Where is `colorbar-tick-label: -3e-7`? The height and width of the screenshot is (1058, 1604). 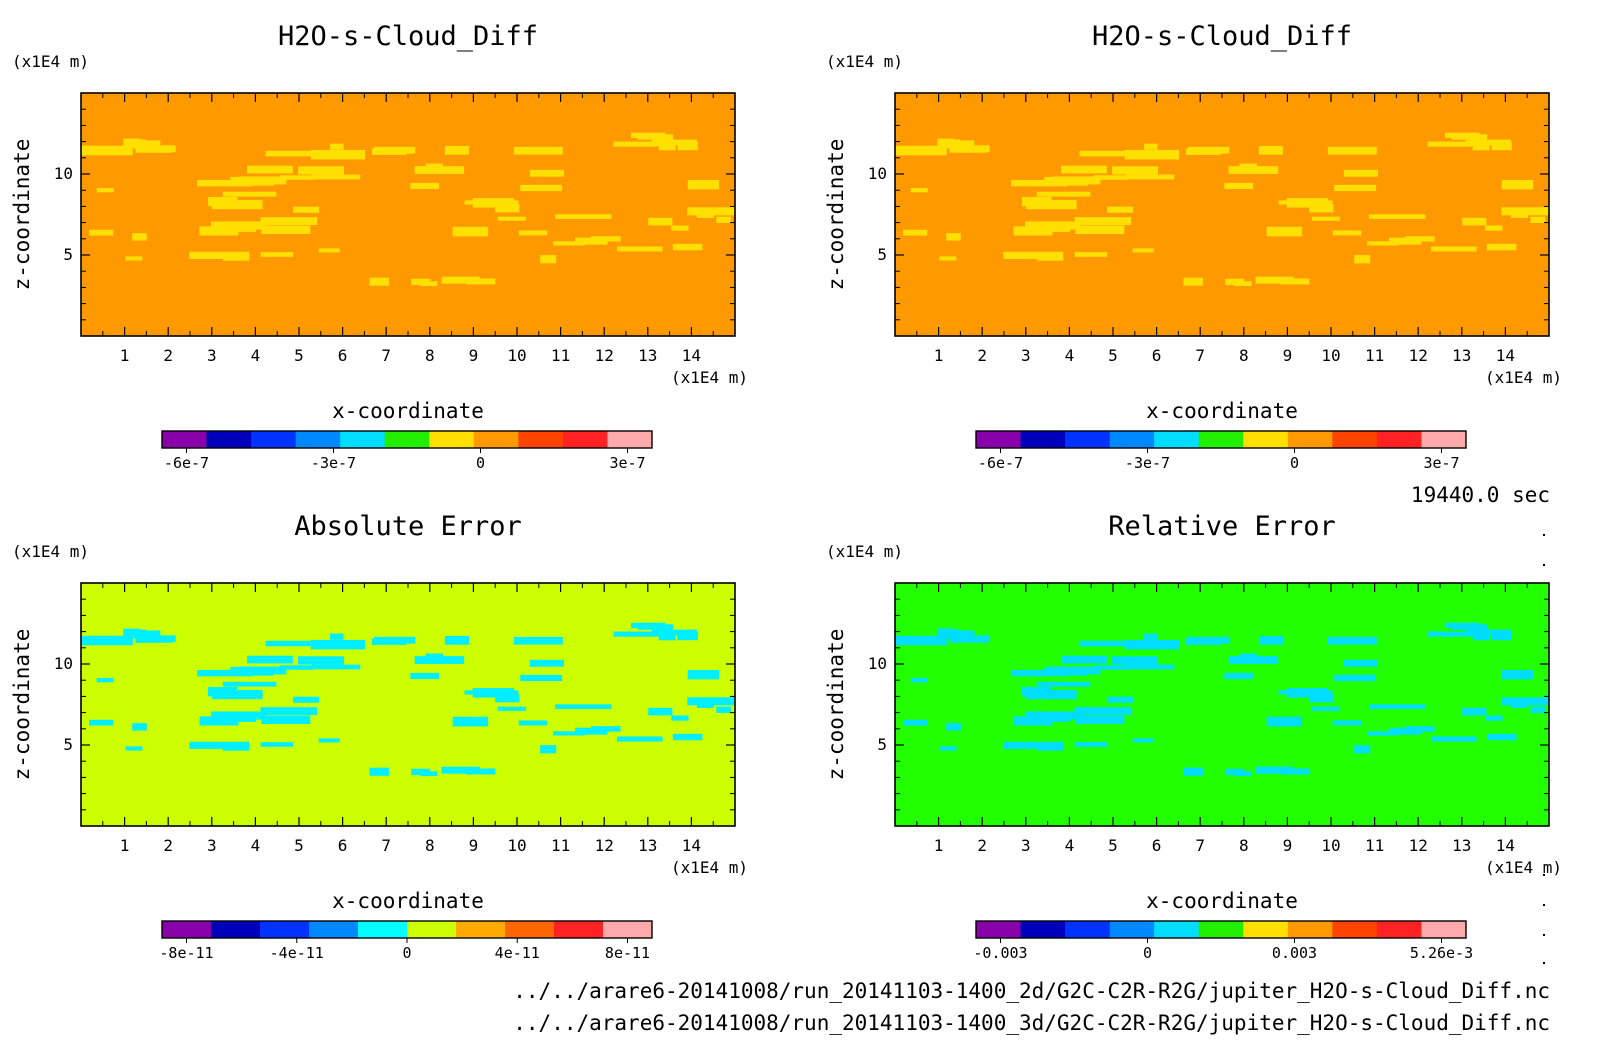
colorbar-tick-label: -3e-7 is located at coordinates (1147, 463).